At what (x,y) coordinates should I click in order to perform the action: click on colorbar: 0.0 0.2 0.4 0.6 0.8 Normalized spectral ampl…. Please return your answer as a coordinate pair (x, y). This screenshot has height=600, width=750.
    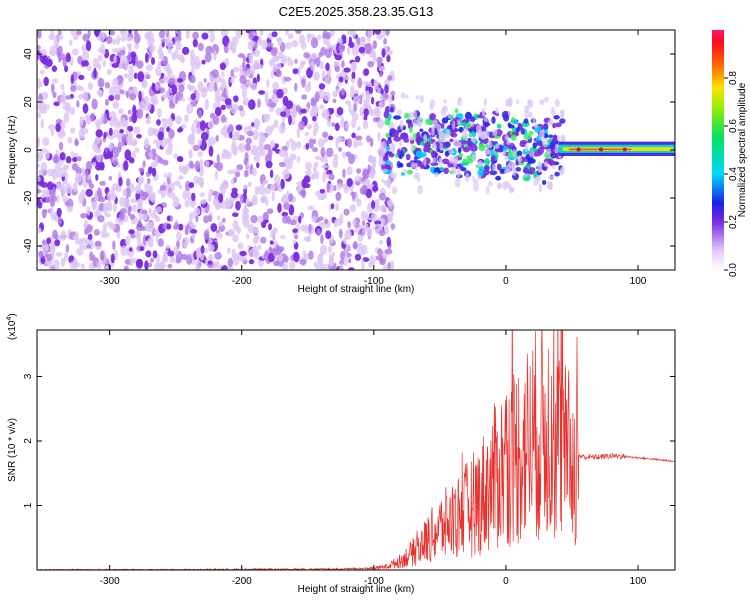
    Looking at the image, I should click on (730, 153).